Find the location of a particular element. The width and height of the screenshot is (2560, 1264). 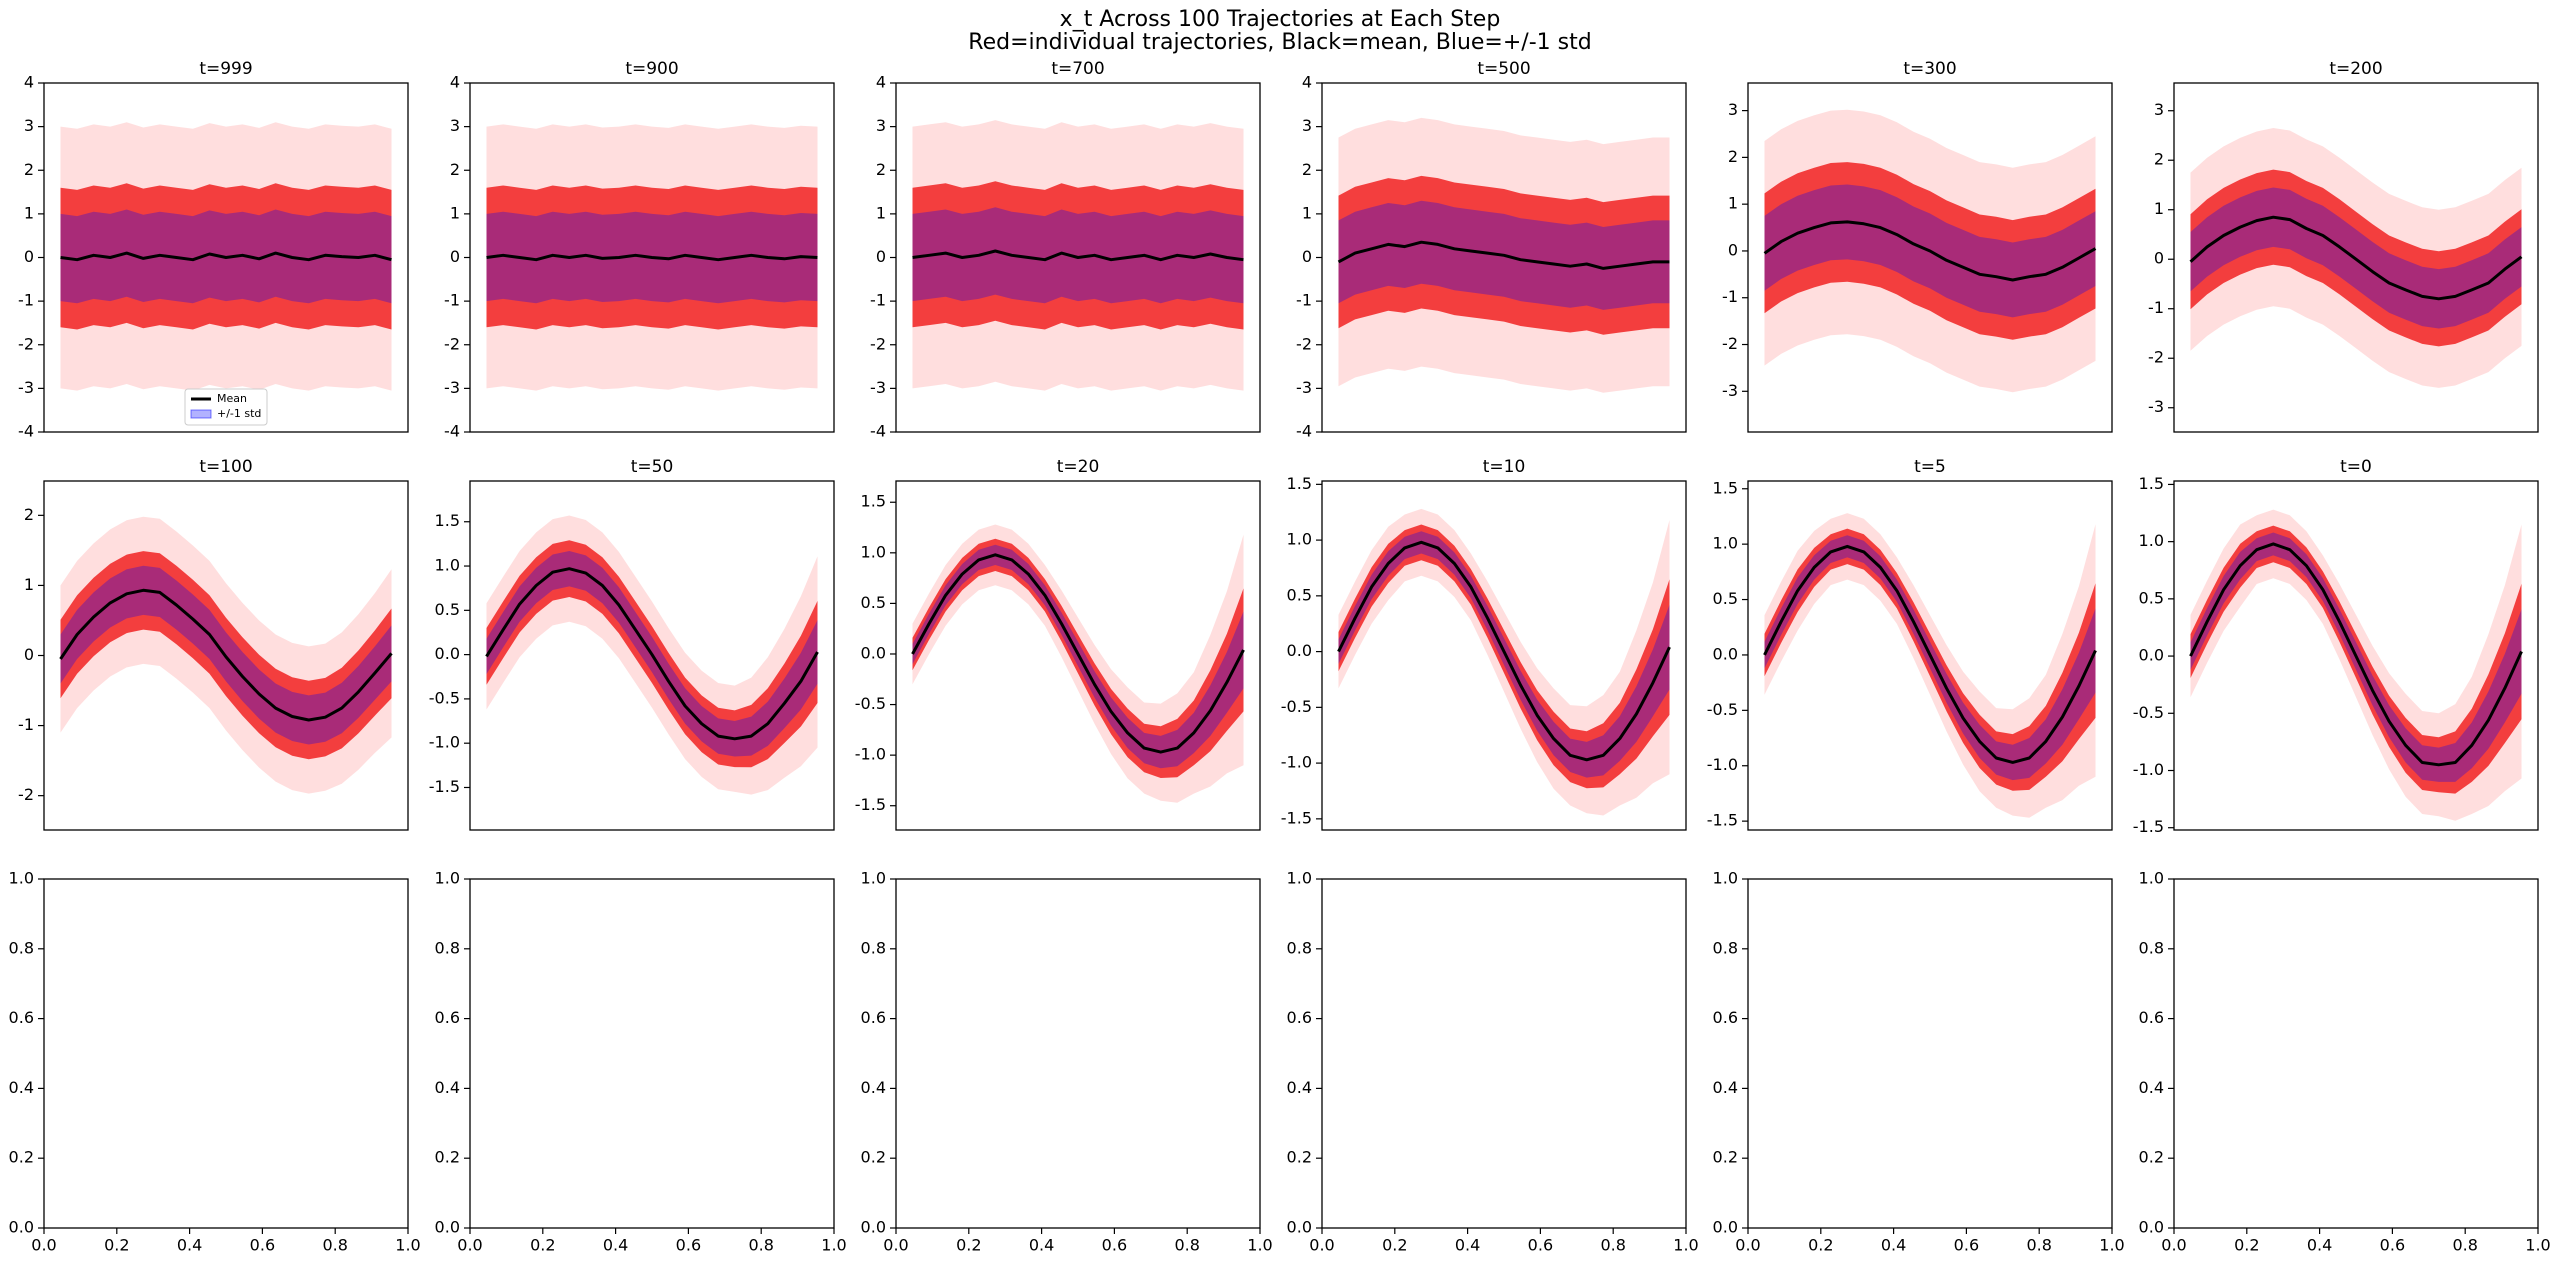

panel-title: t=20 is located at coordinates (1078, 467).